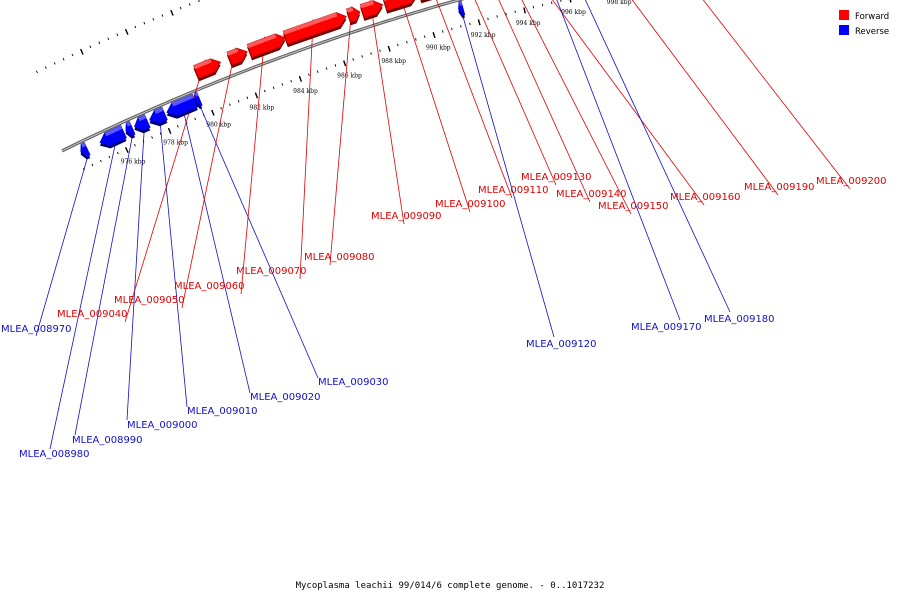 The height and width of the screenshot is (600, 900). I want to click on gene-label-MLEA_009040: MLEA_009040, so click(92, 314).